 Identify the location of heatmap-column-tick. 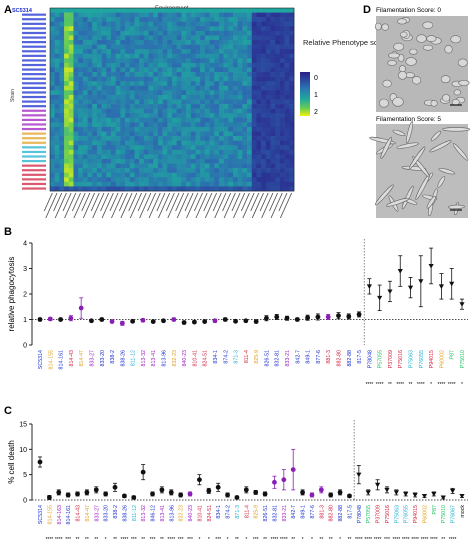
(192, 205).